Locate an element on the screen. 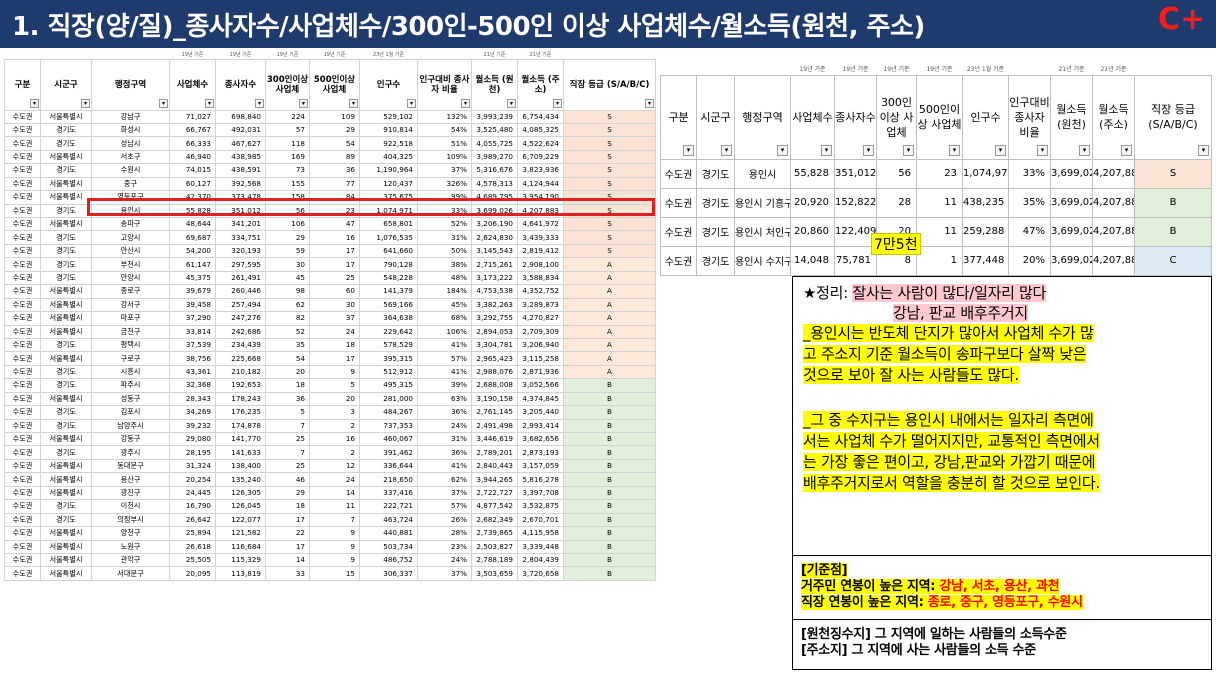  main-cell: 25 is located at coordinates (334, 278).